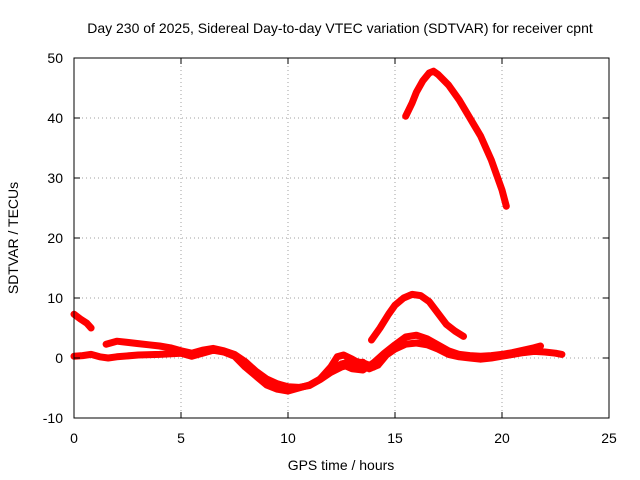 The height and width of the screenshot is (480, 640). What do you see at coordinates (181, 438) in the screenshot?
I see `x-tick-label: 5` at bounding box center [181, 438].